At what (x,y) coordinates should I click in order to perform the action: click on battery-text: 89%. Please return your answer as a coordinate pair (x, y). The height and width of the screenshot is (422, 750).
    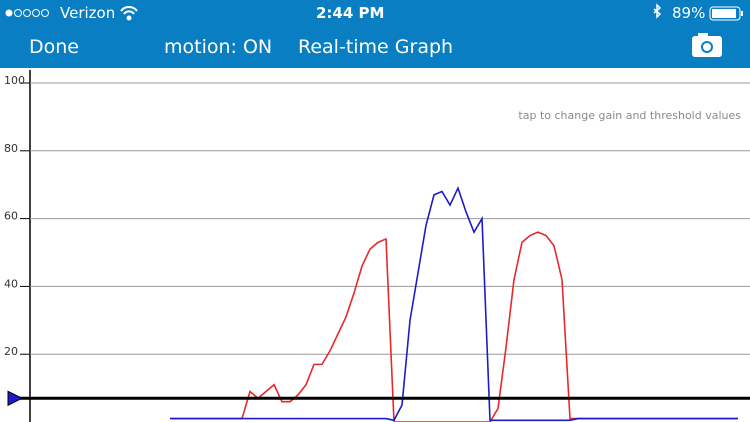
    Looking at the image, I should click on (689, 13).